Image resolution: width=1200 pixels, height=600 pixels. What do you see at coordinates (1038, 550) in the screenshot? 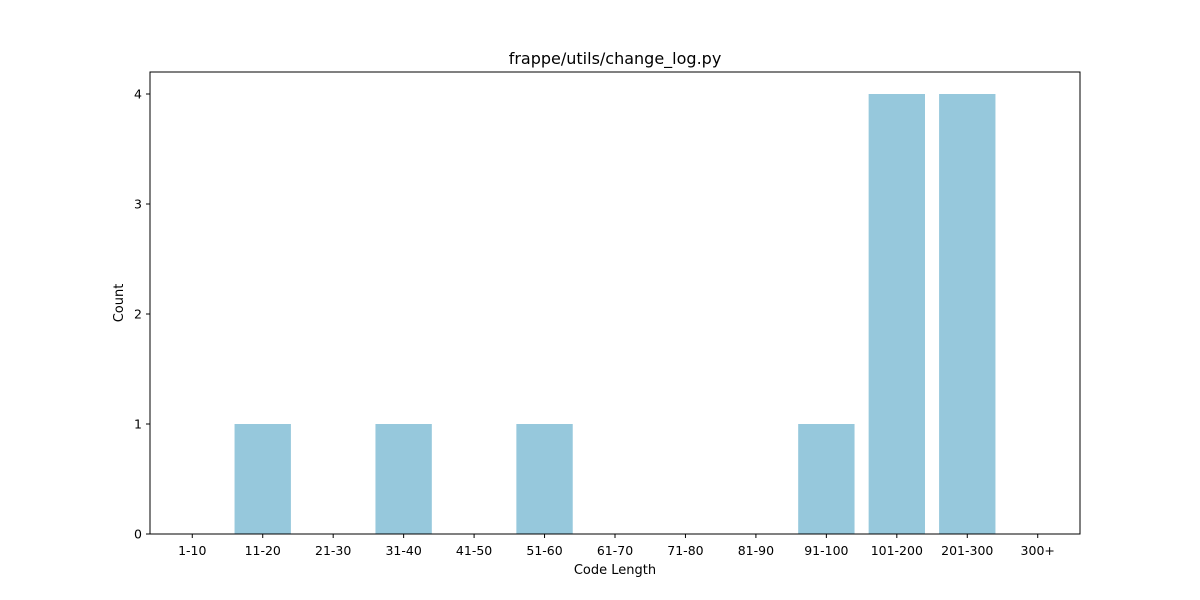
I see `x-tick-label: 300+` at bounding box center [1038, 550].